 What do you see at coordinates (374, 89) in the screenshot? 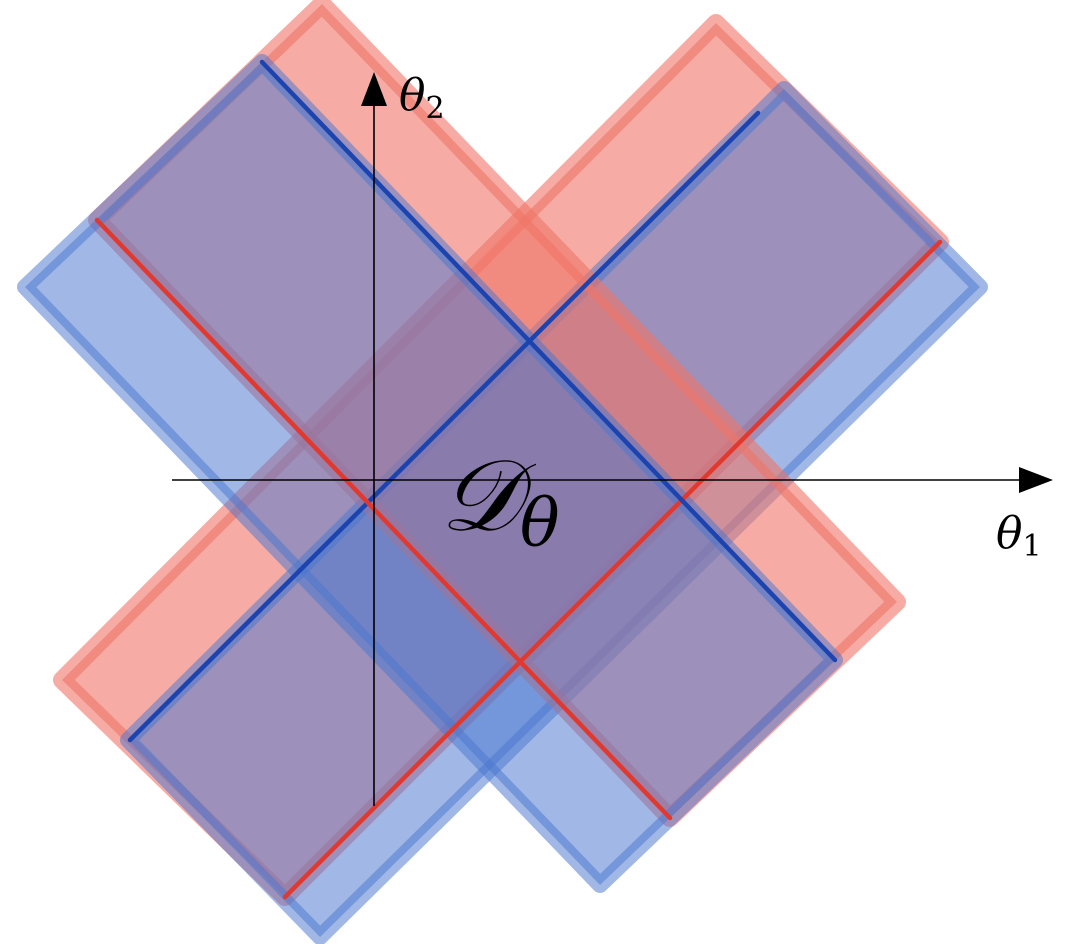
I see `y-axis-arrowhead` at bounding box center [374, 89].